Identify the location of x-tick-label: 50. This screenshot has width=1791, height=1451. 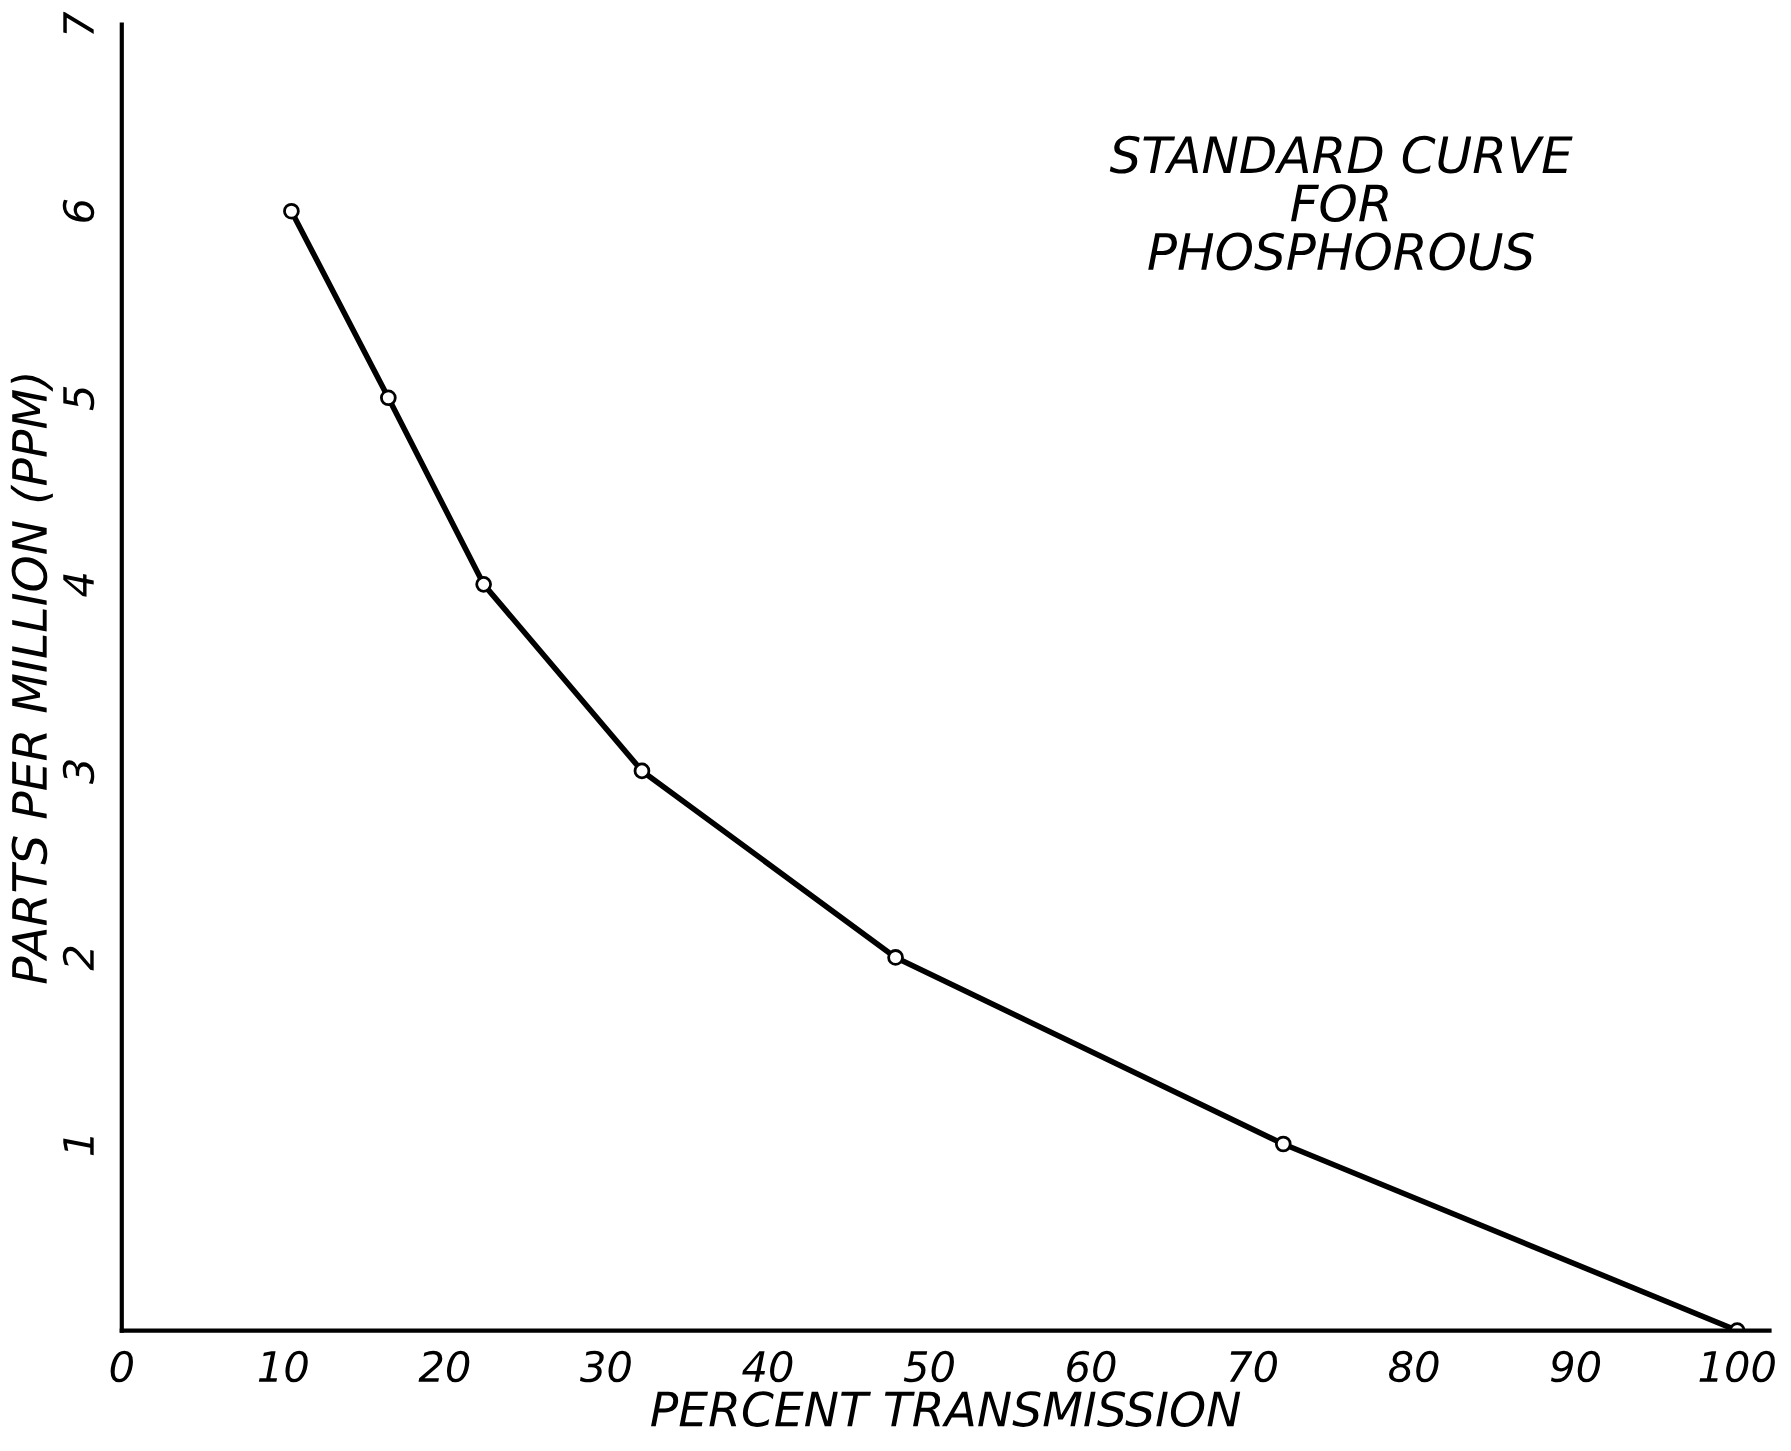
(928, 1366).